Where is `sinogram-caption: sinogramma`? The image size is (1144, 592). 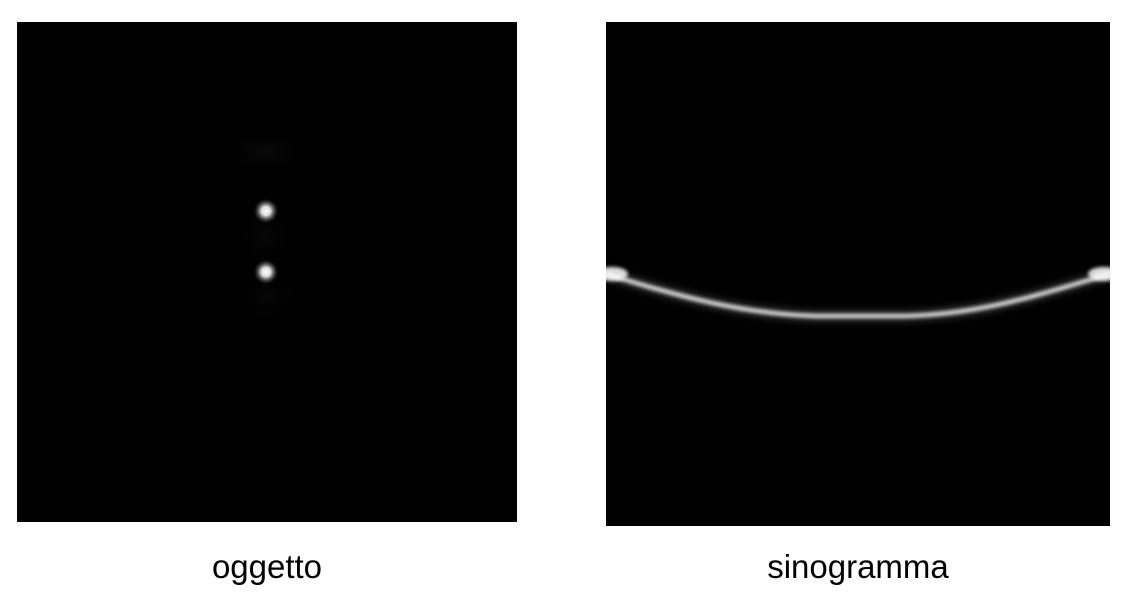
sinogram-caption: sinogramma is located at coordinates (858, 566).